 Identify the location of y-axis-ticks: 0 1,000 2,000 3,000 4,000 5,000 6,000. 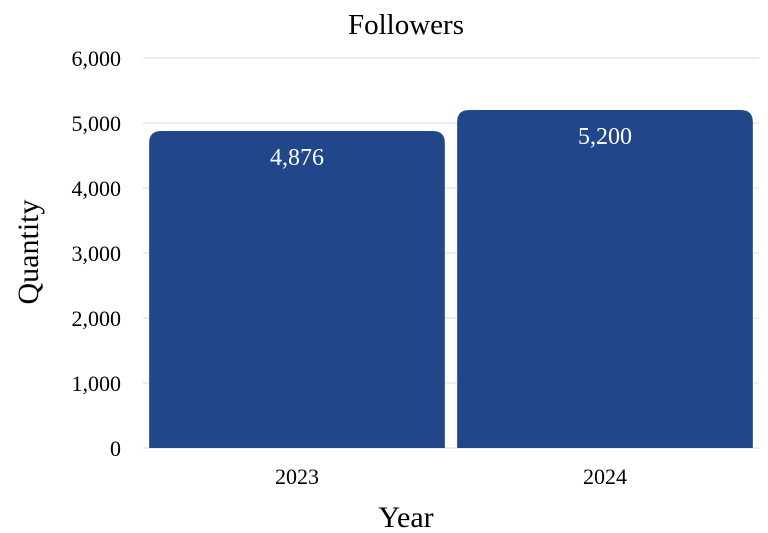
(97, 253).